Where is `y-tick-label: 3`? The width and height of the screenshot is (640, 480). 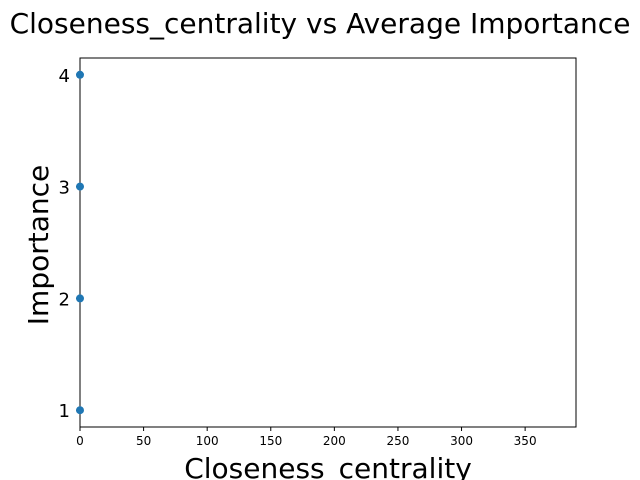 y-tick-label: 3 is located at coordinates (64, 188).